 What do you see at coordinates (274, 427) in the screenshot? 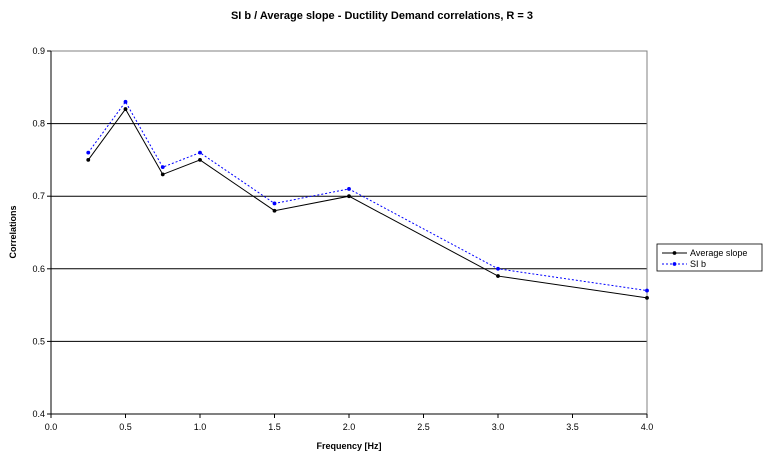
I see `x-tick-label: 1.5` at bounding box center [274, 427].